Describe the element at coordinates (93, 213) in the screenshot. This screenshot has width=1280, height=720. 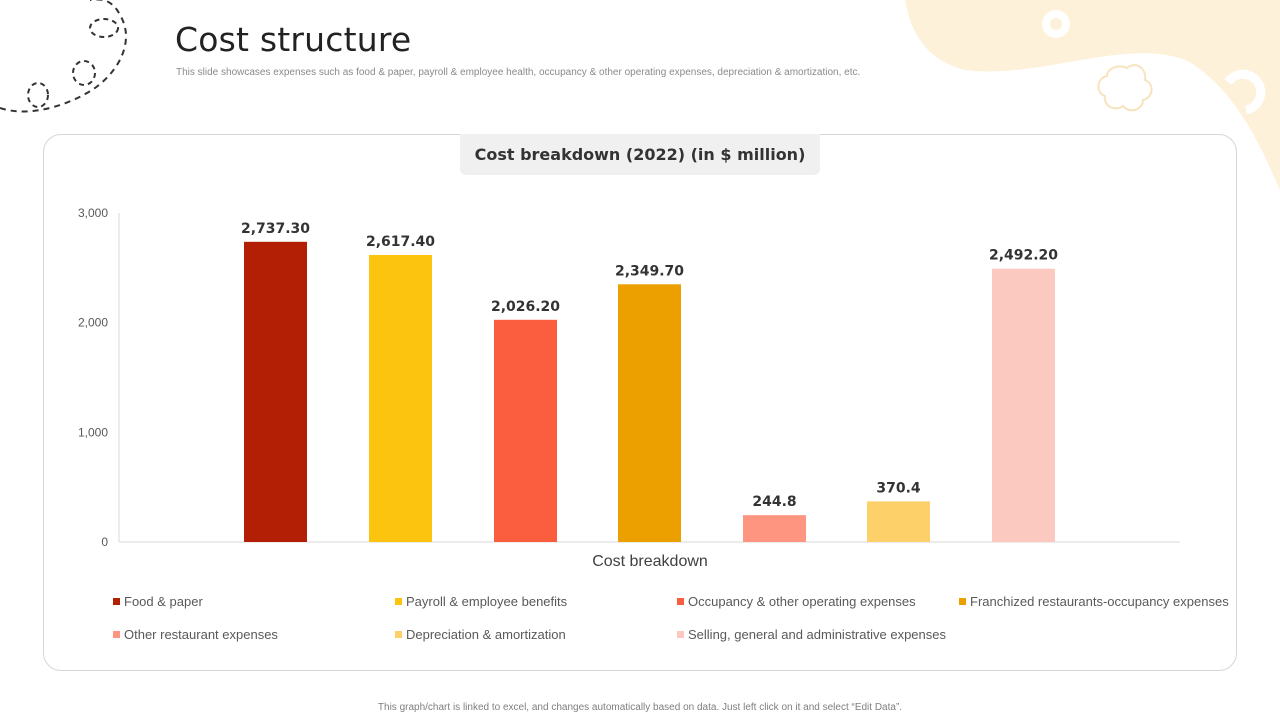
I see `y-tick-label: 3,000` at that location.